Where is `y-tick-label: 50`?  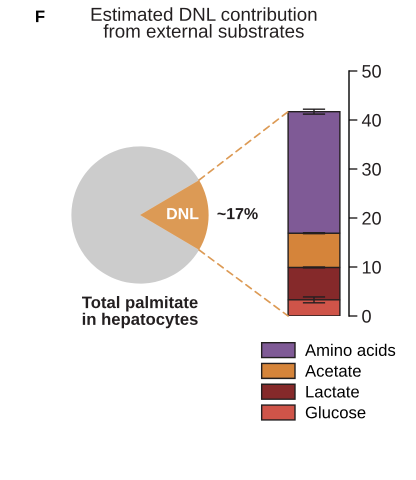
y-tick-label: 50 is located at coordinates (371, 71).